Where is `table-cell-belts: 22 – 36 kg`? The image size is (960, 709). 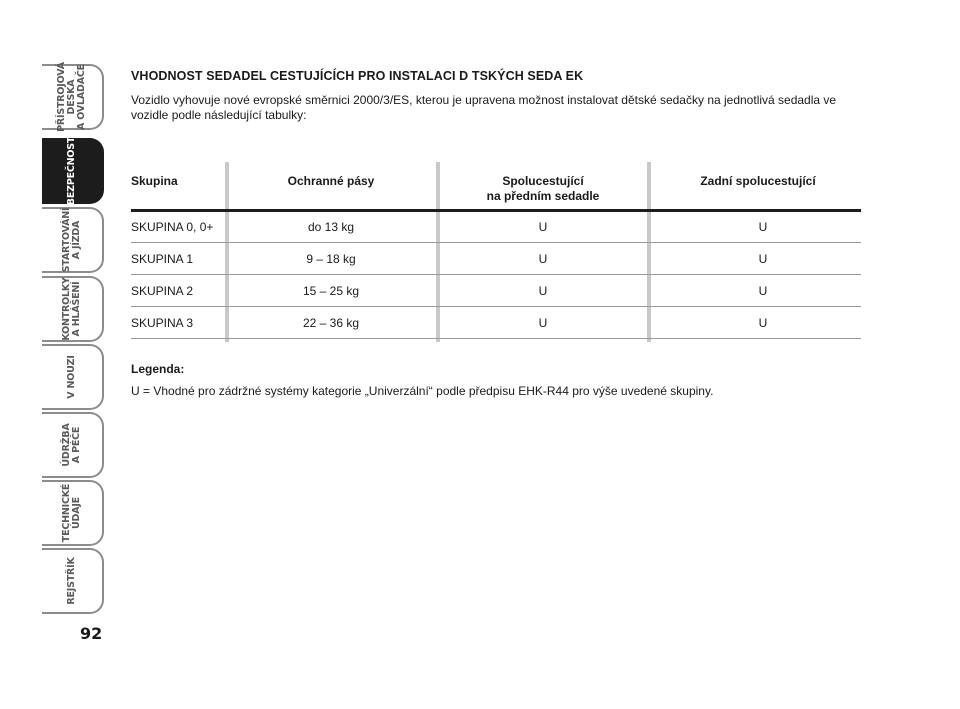 table-cell-belts: 22 – 36 kg is located at coordinates (331, 323).